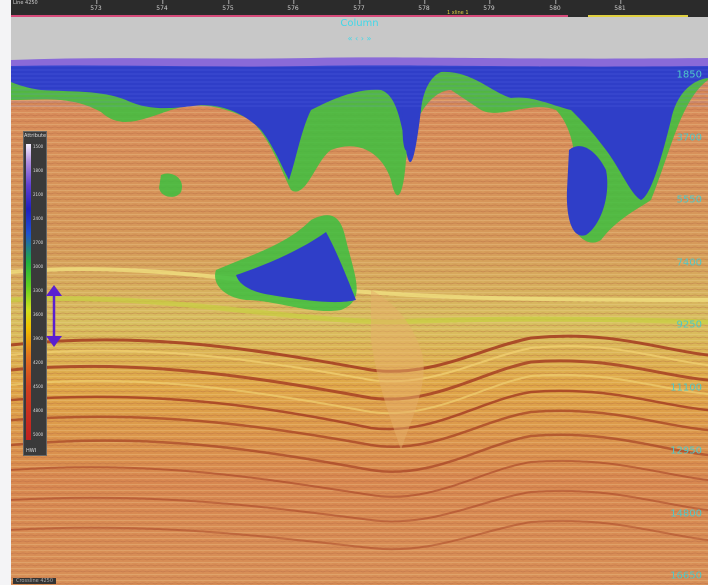  Describe the element at coordinates (293, 6) in the screenshot. I see `ruler-tick: 576` at that location.